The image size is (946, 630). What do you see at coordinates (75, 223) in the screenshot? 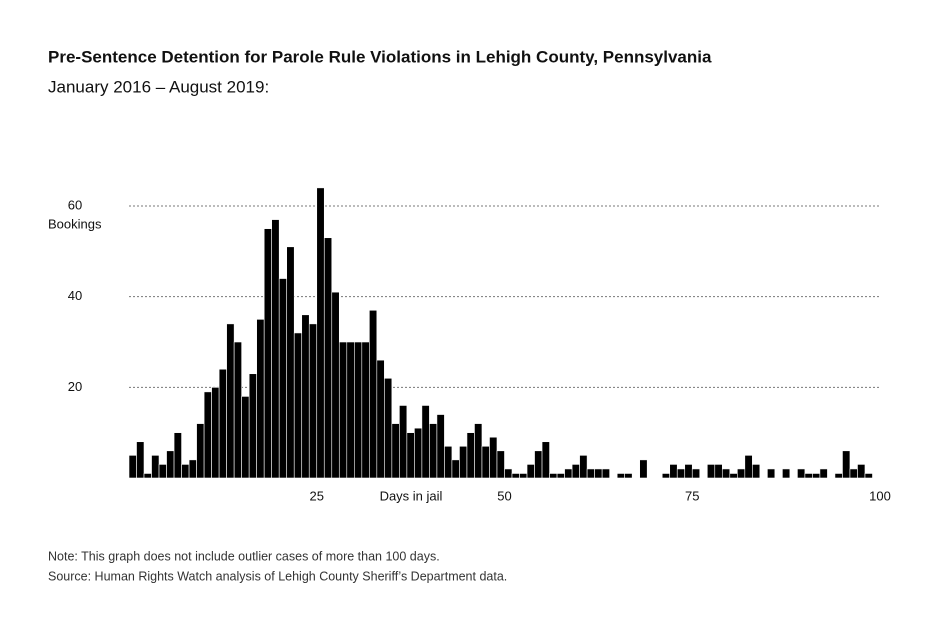
I see `y-axis-label: Bookings` at bounding box center [75, 223].